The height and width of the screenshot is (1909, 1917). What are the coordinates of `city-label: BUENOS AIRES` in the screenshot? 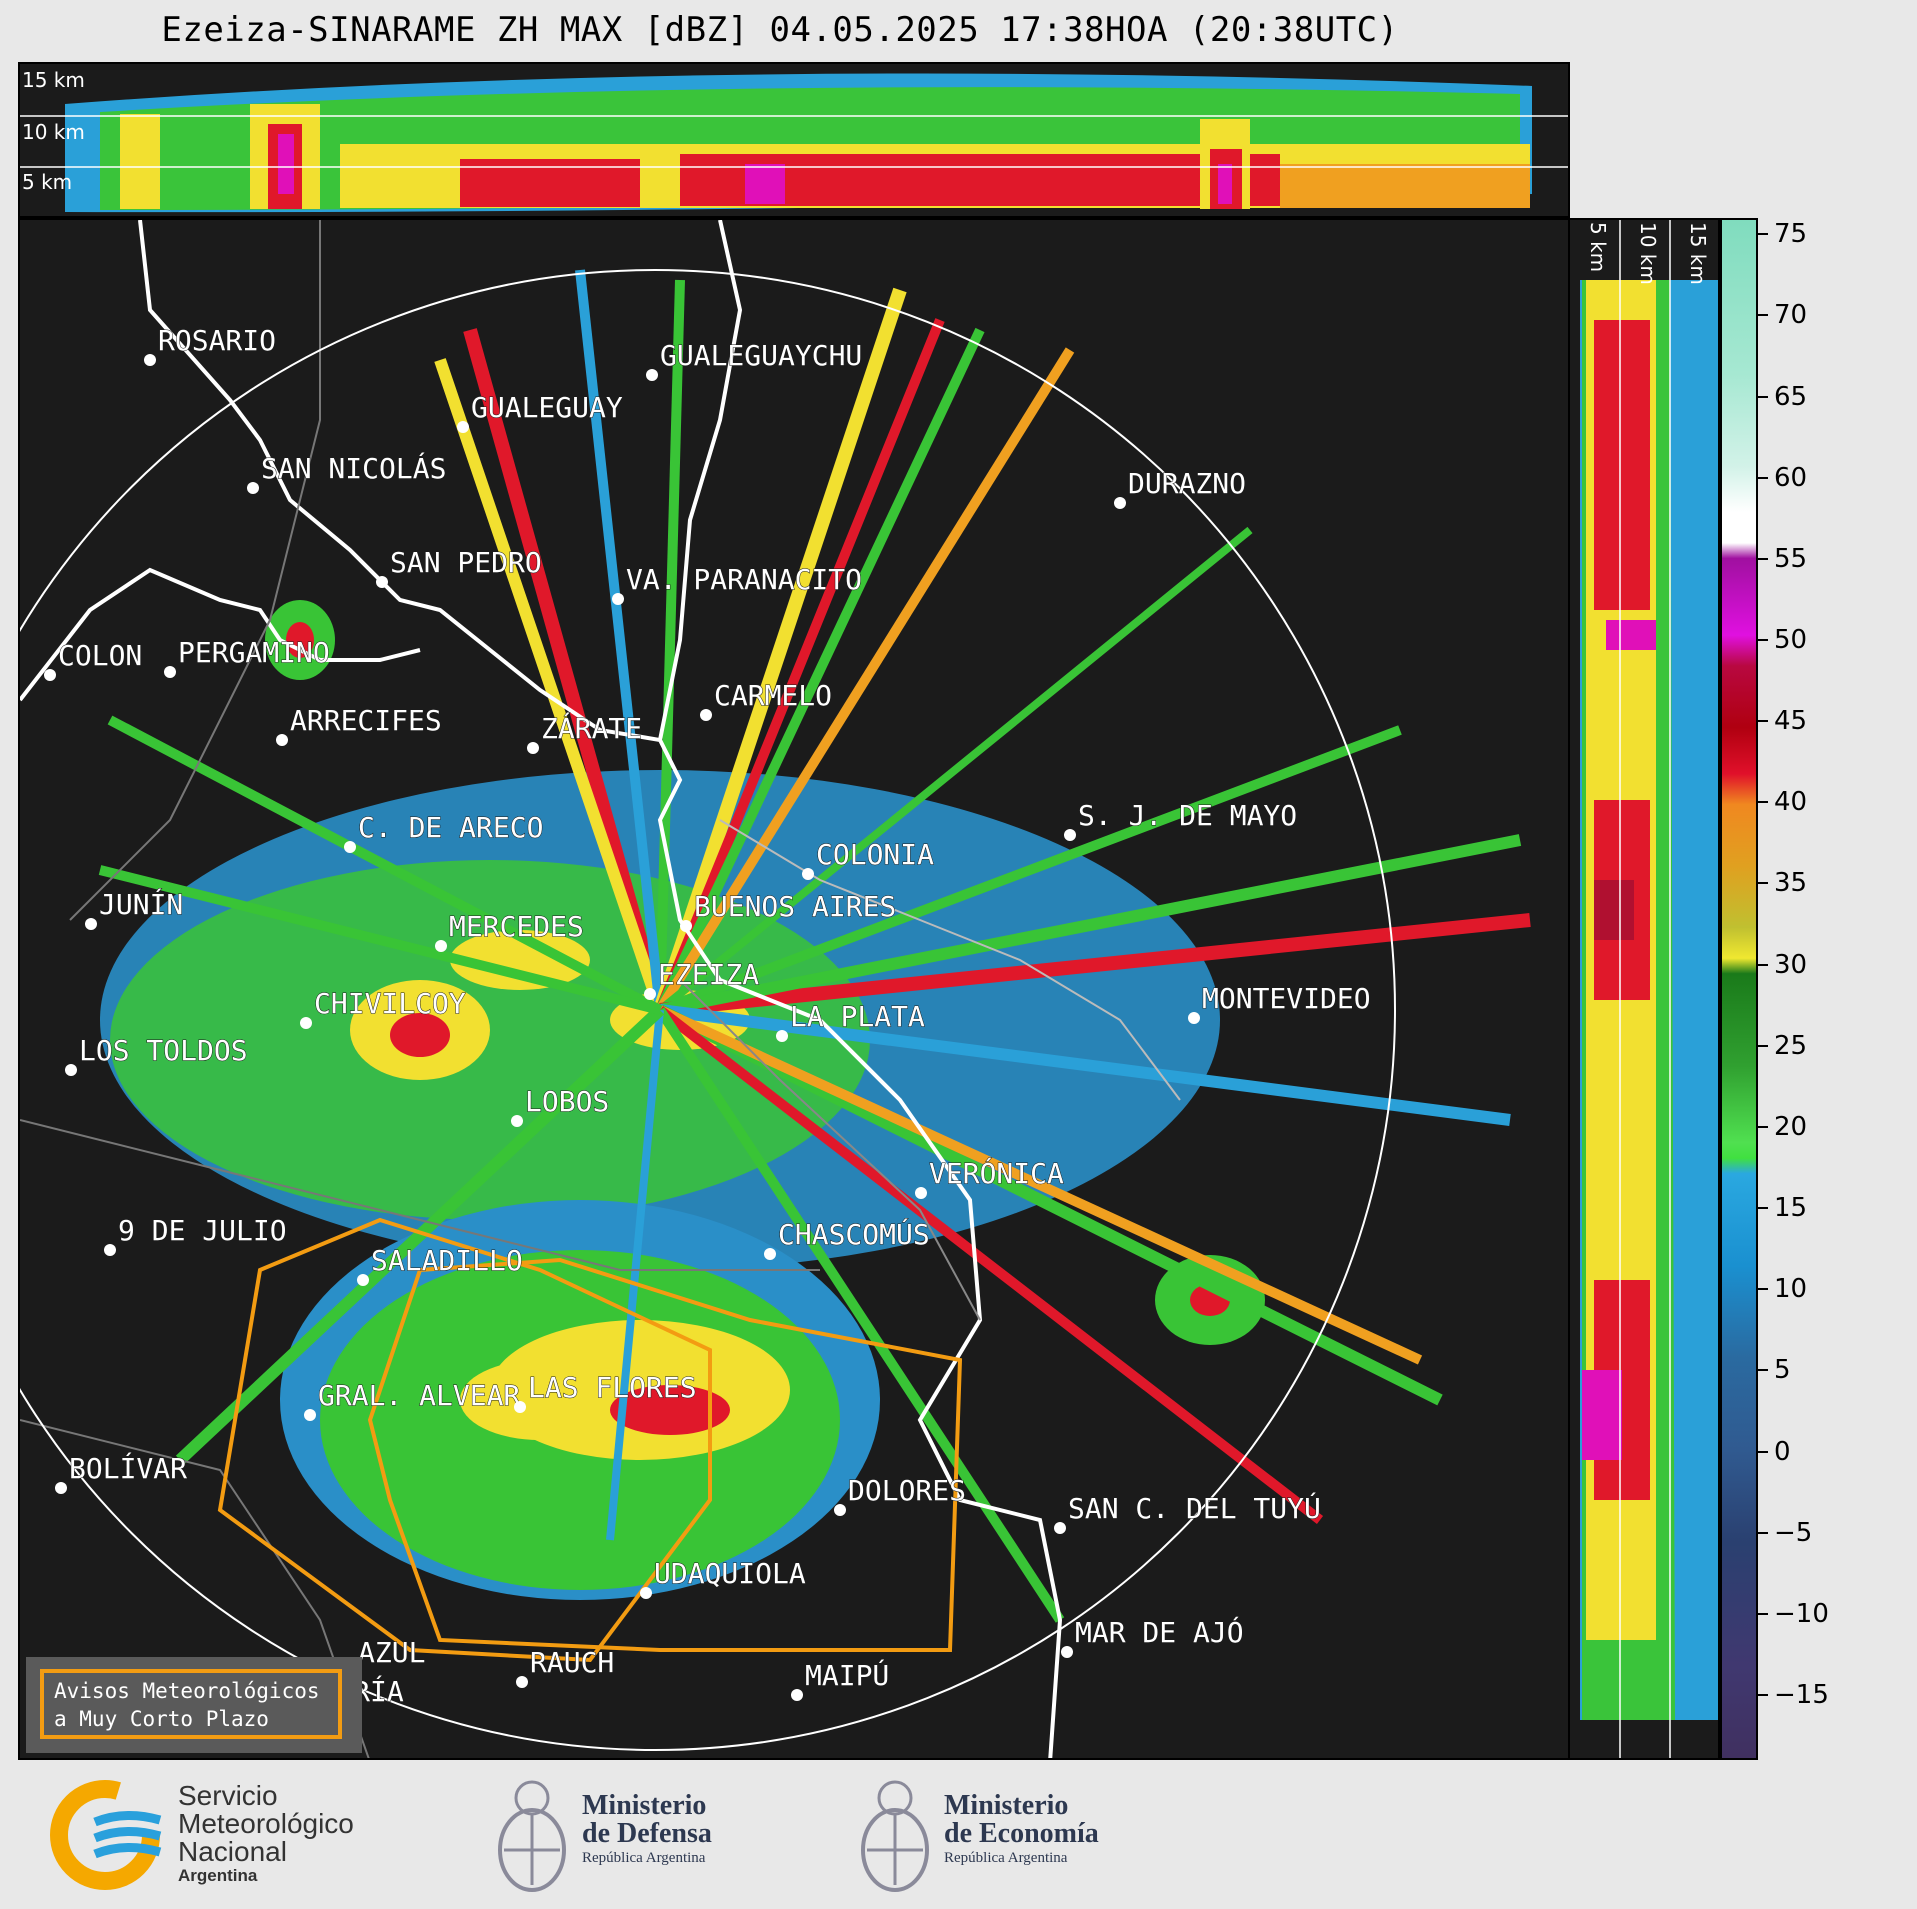 It's located at (795, 906).